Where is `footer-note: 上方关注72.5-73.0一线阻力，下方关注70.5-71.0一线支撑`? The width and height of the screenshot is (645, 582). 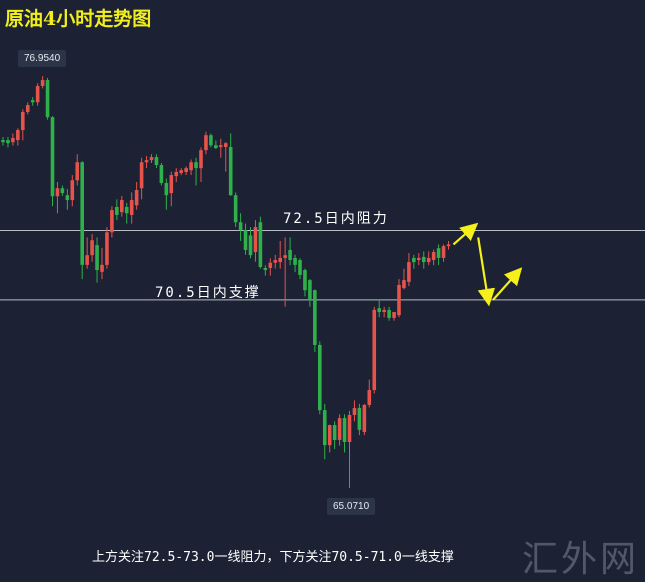
footer-note: 上方关注72.5-73.0一线阻力，下方关注70.5-71.0一线支撑 is located at coordinates (273, 557).